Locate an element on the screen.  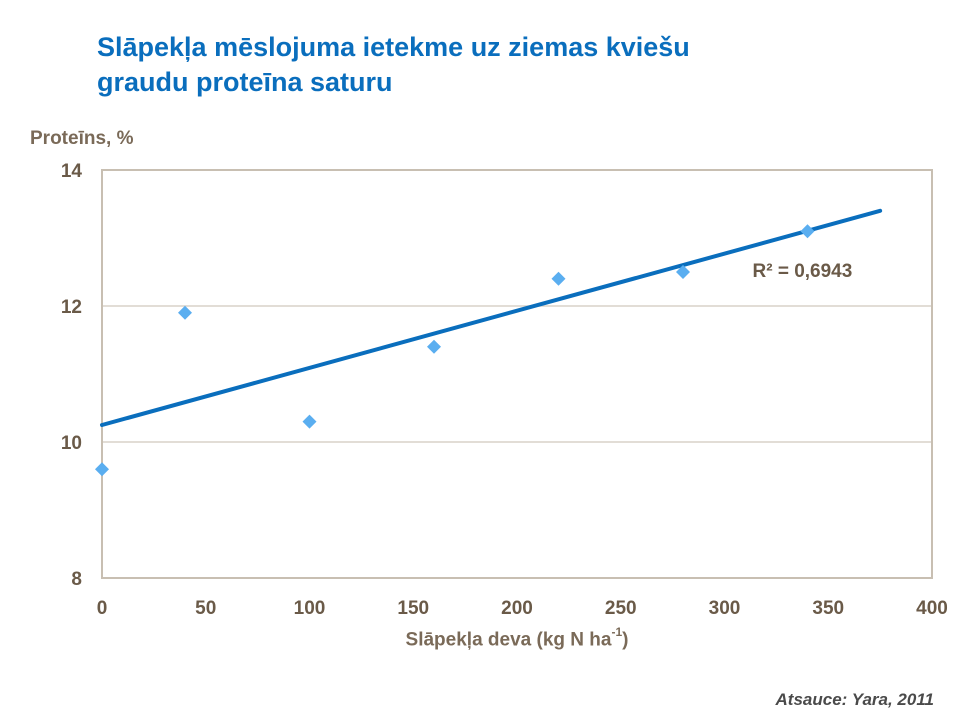
x-tick-label: 100 is located at coordinates (310, 608).